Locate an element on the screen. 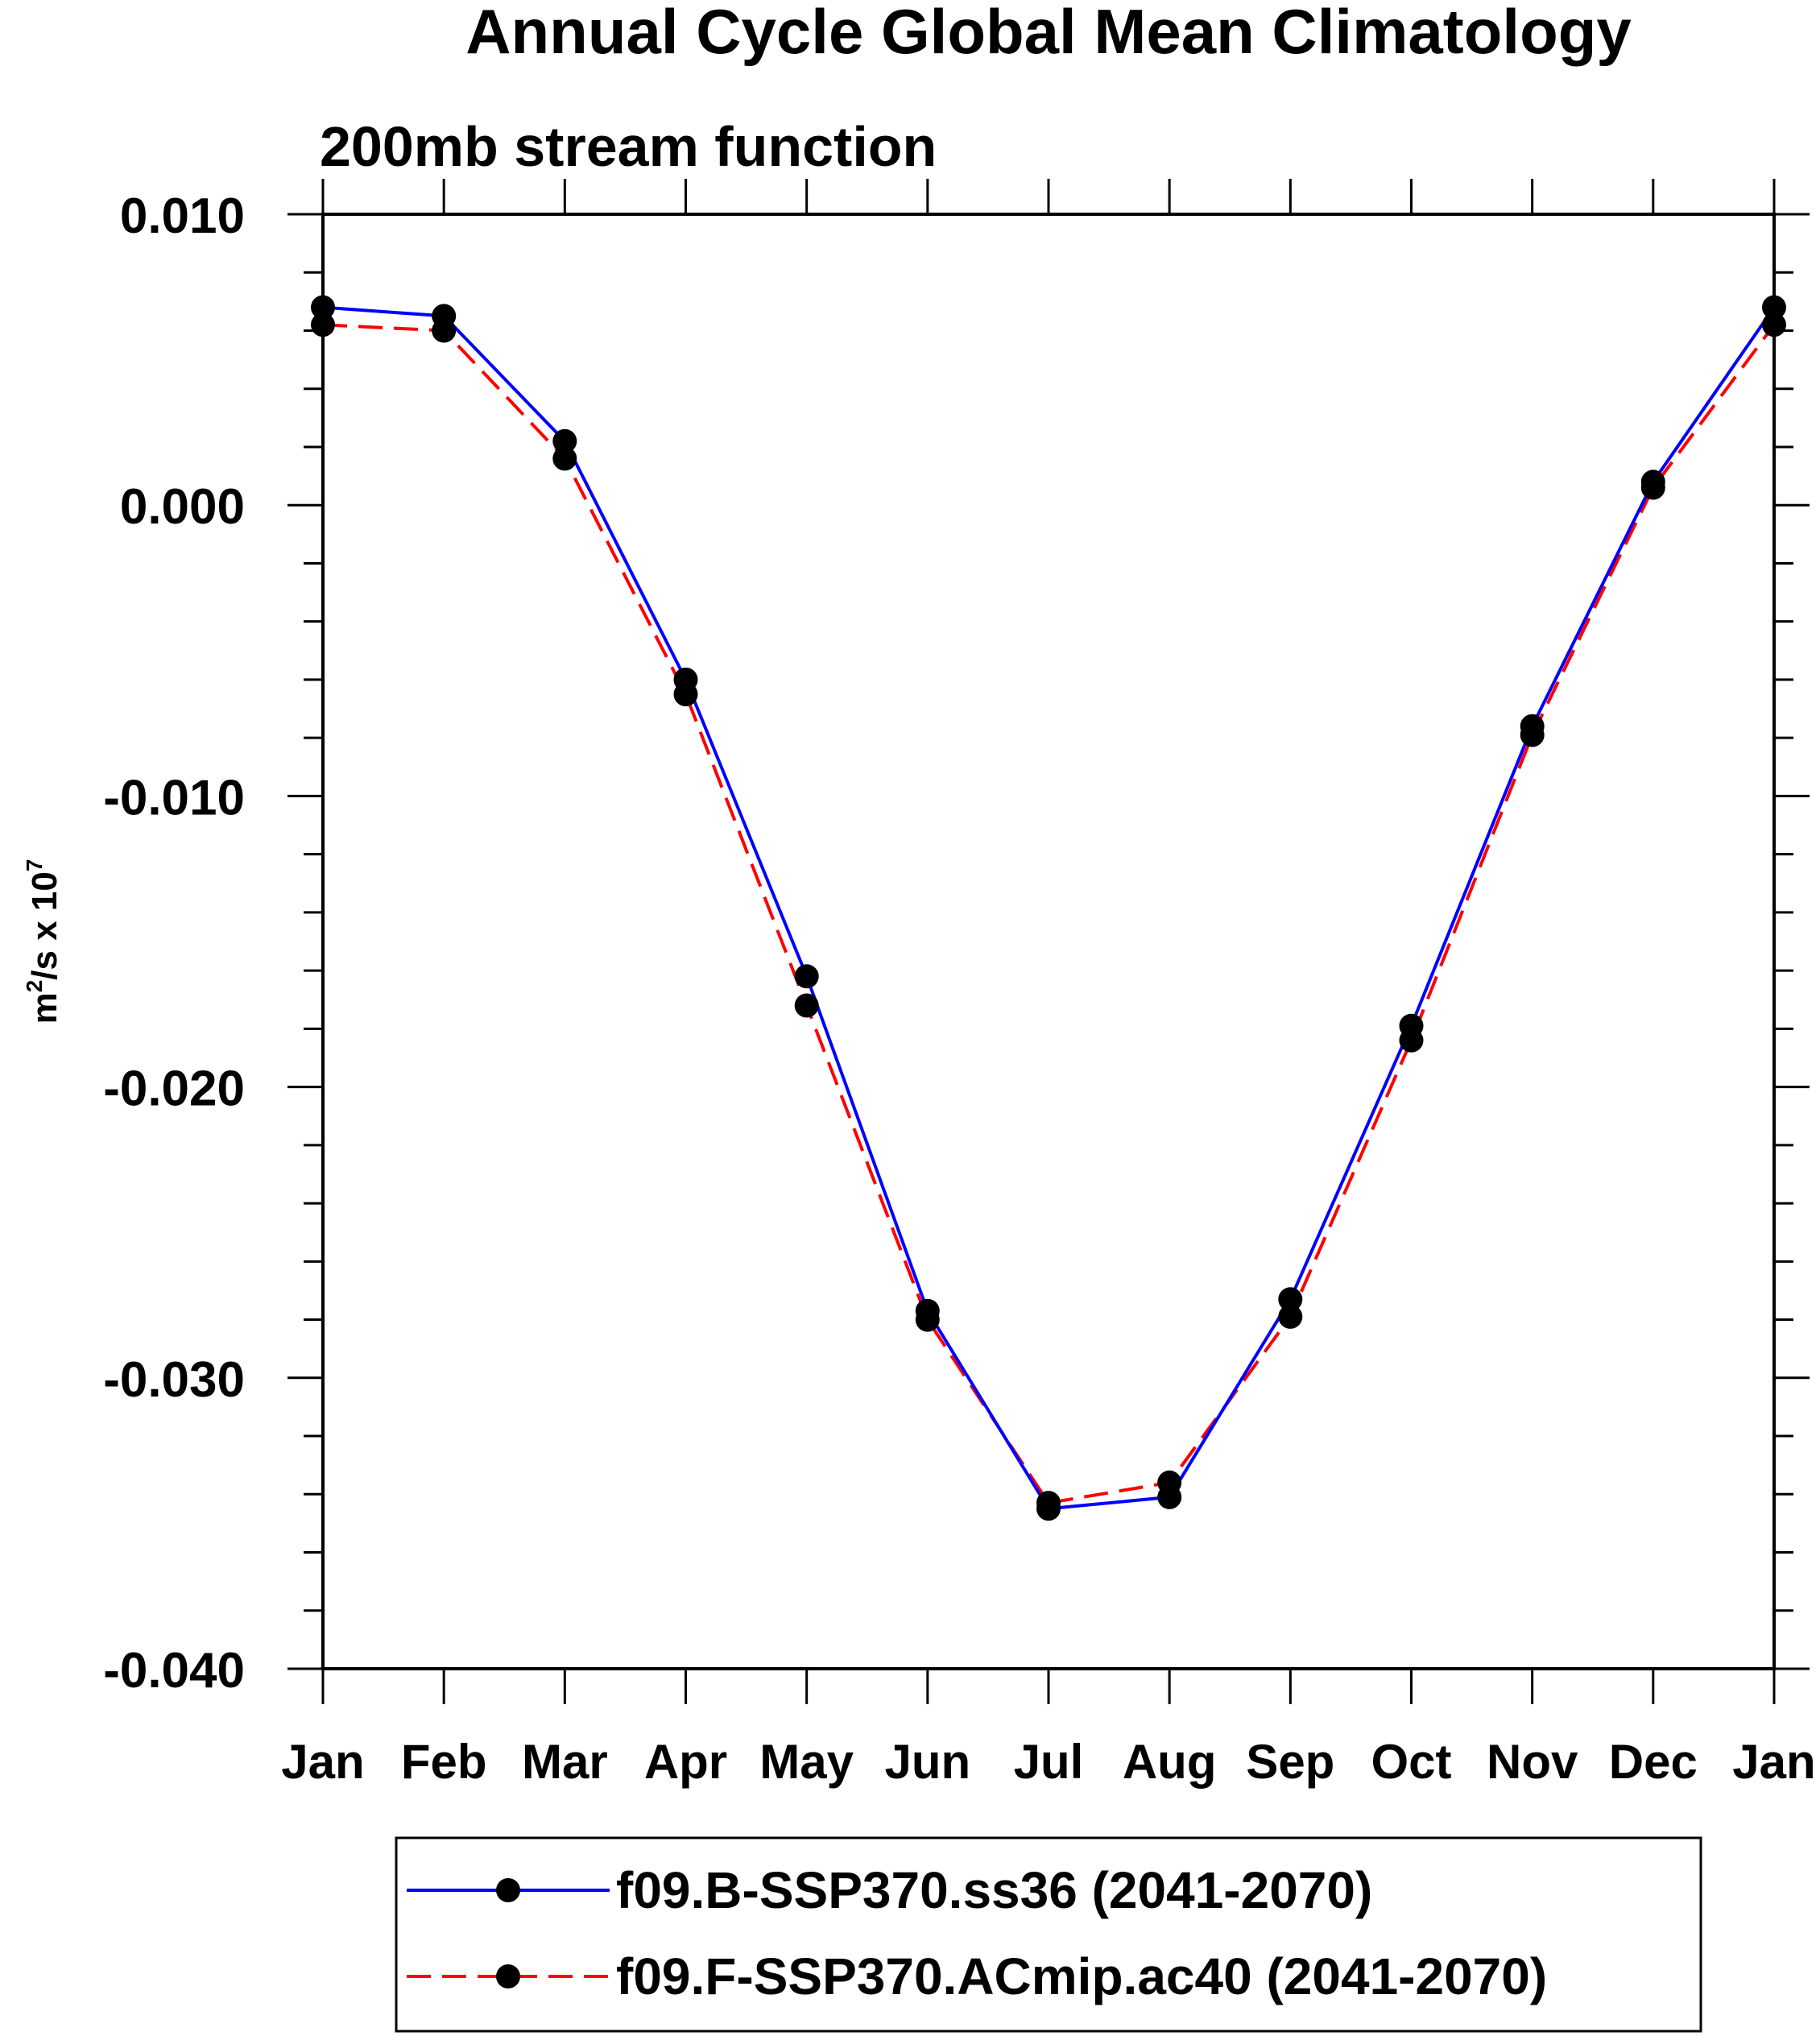 This screenshot has width=1820, height=2036. y-tick-label: 0.000 is located at coordinates (182, 507).